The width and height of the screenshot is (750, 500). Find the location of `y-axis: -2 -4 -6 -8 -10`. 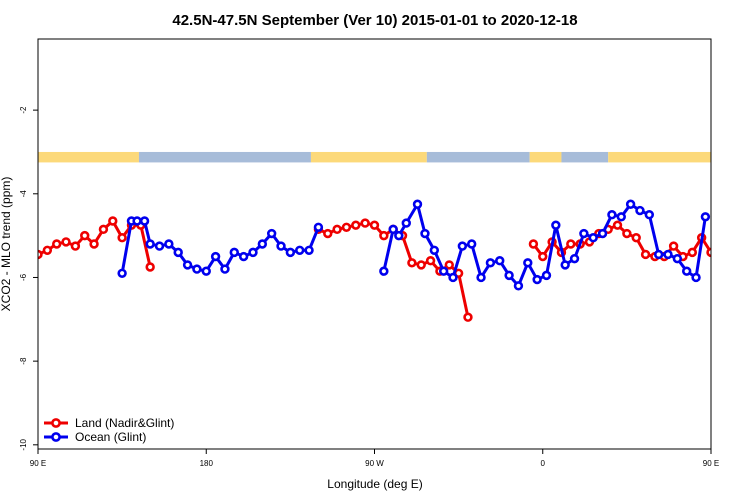

y-axis: -2 -4 -6 -8 -10 is located at coordinates (28, 278).